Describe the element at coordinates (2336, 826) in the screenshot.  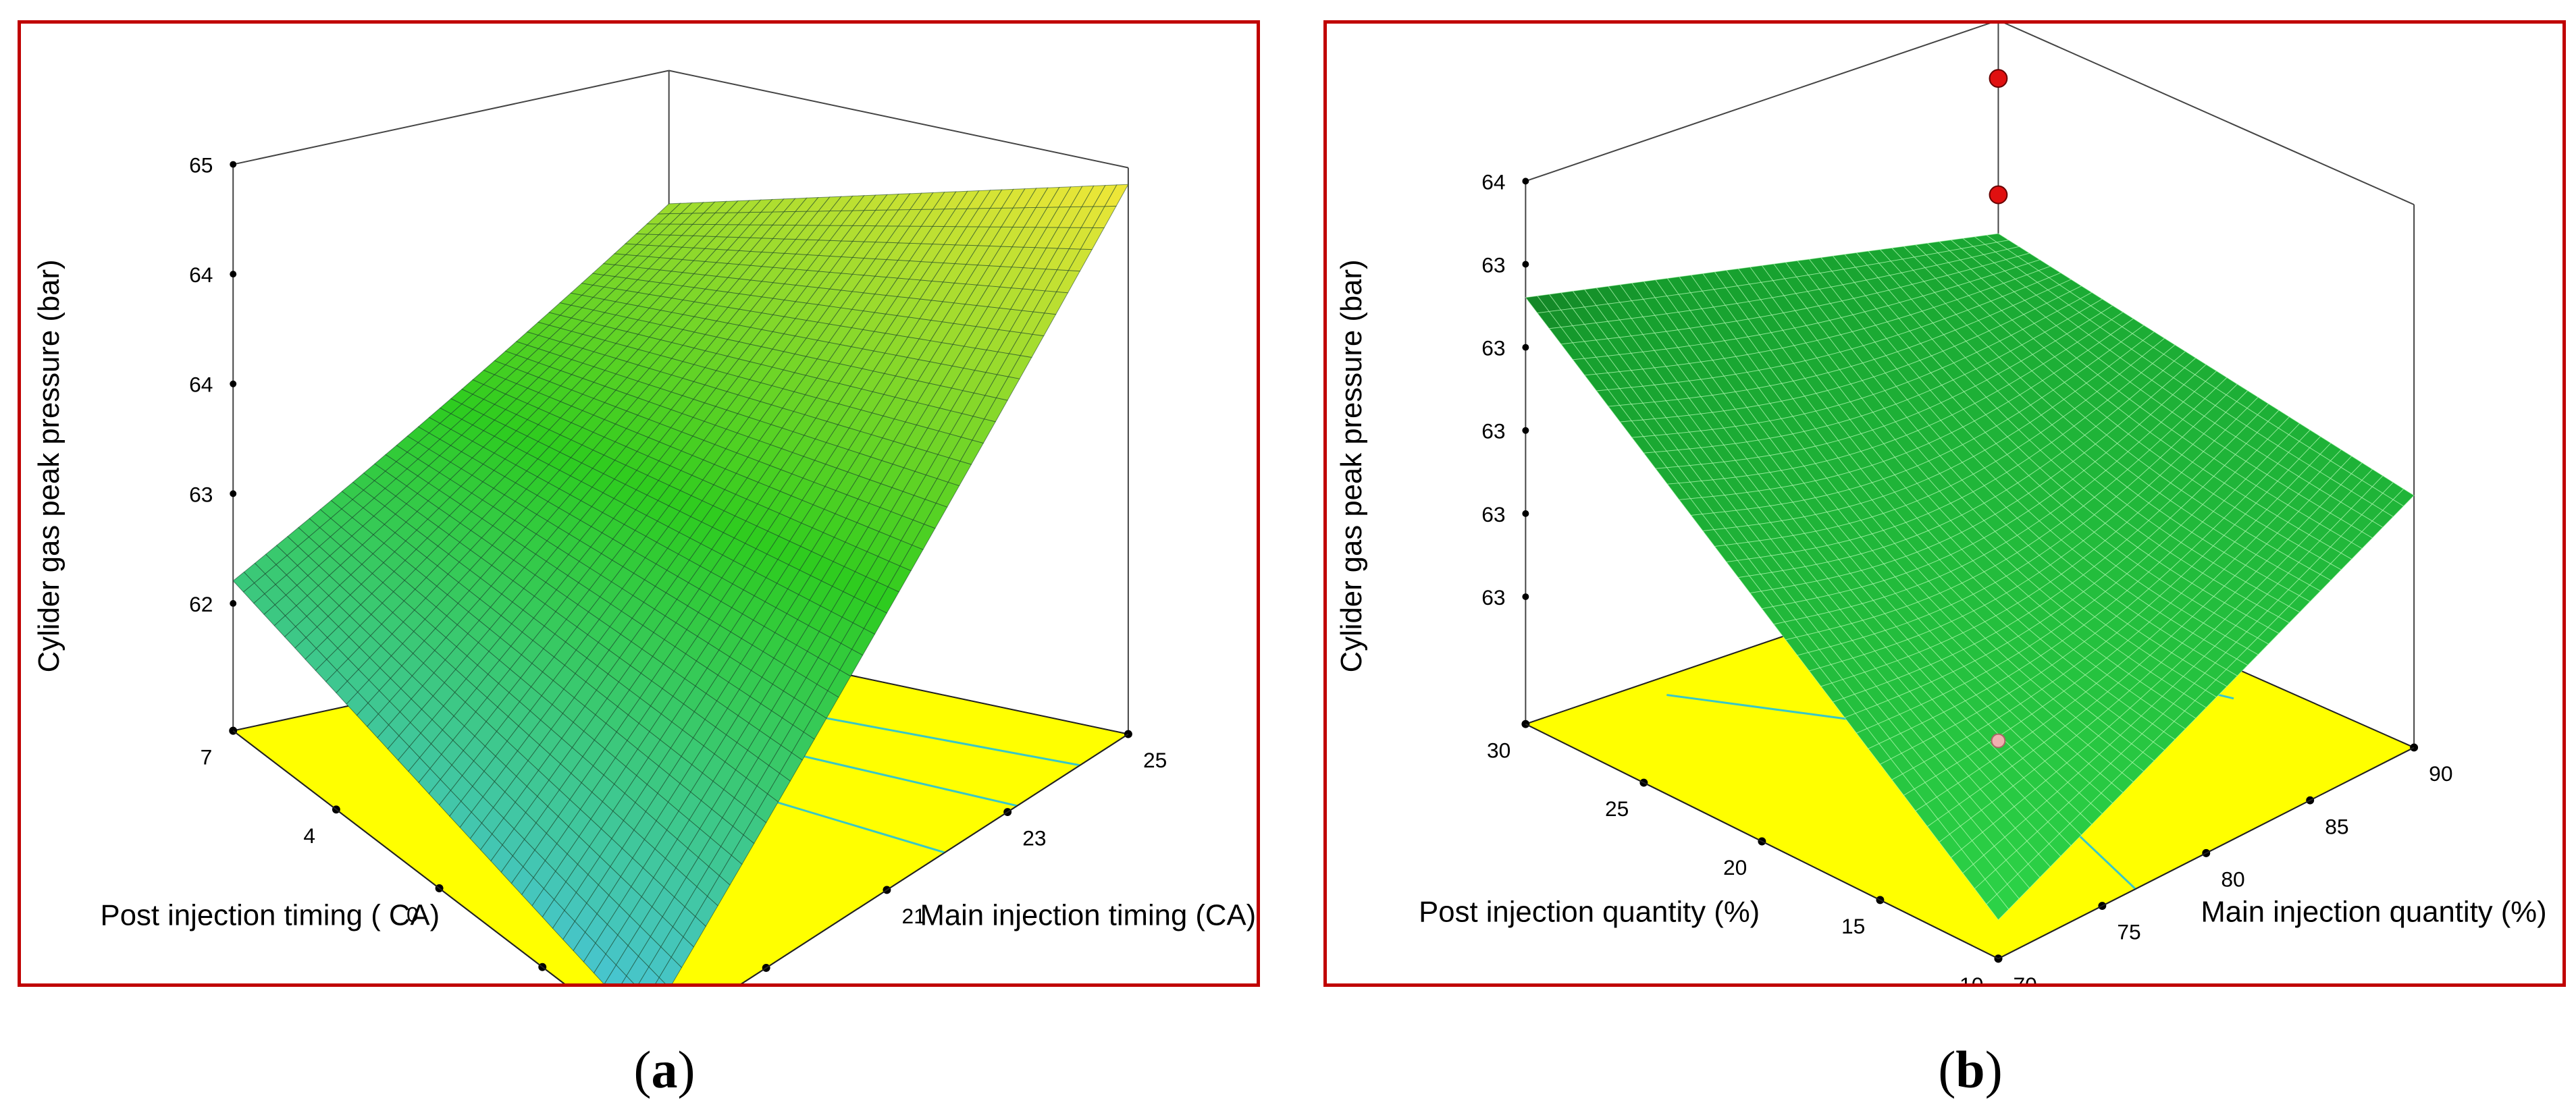
I see `b-ytick-label-3: 85` at that location.